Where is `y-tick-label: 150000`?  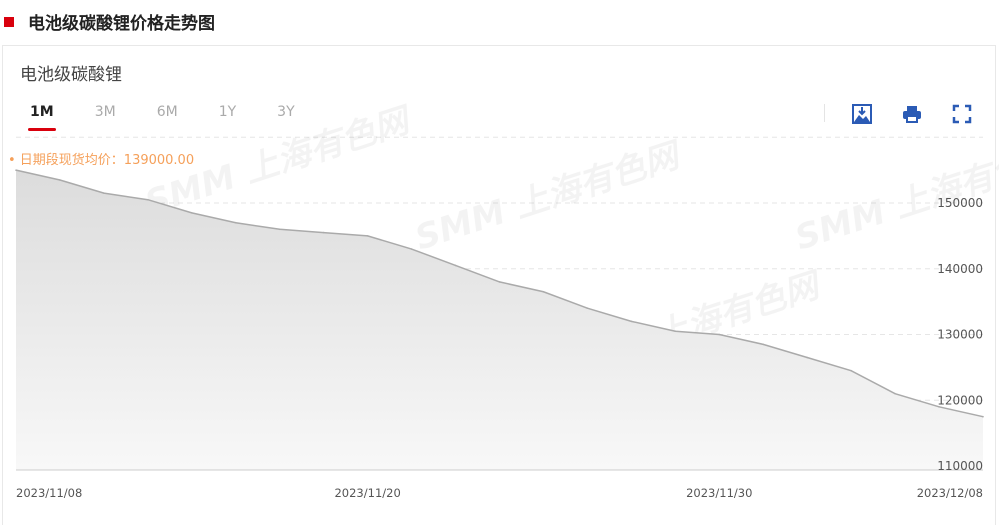 y-tick-label: 150000 is located at coordinates (960, 203).